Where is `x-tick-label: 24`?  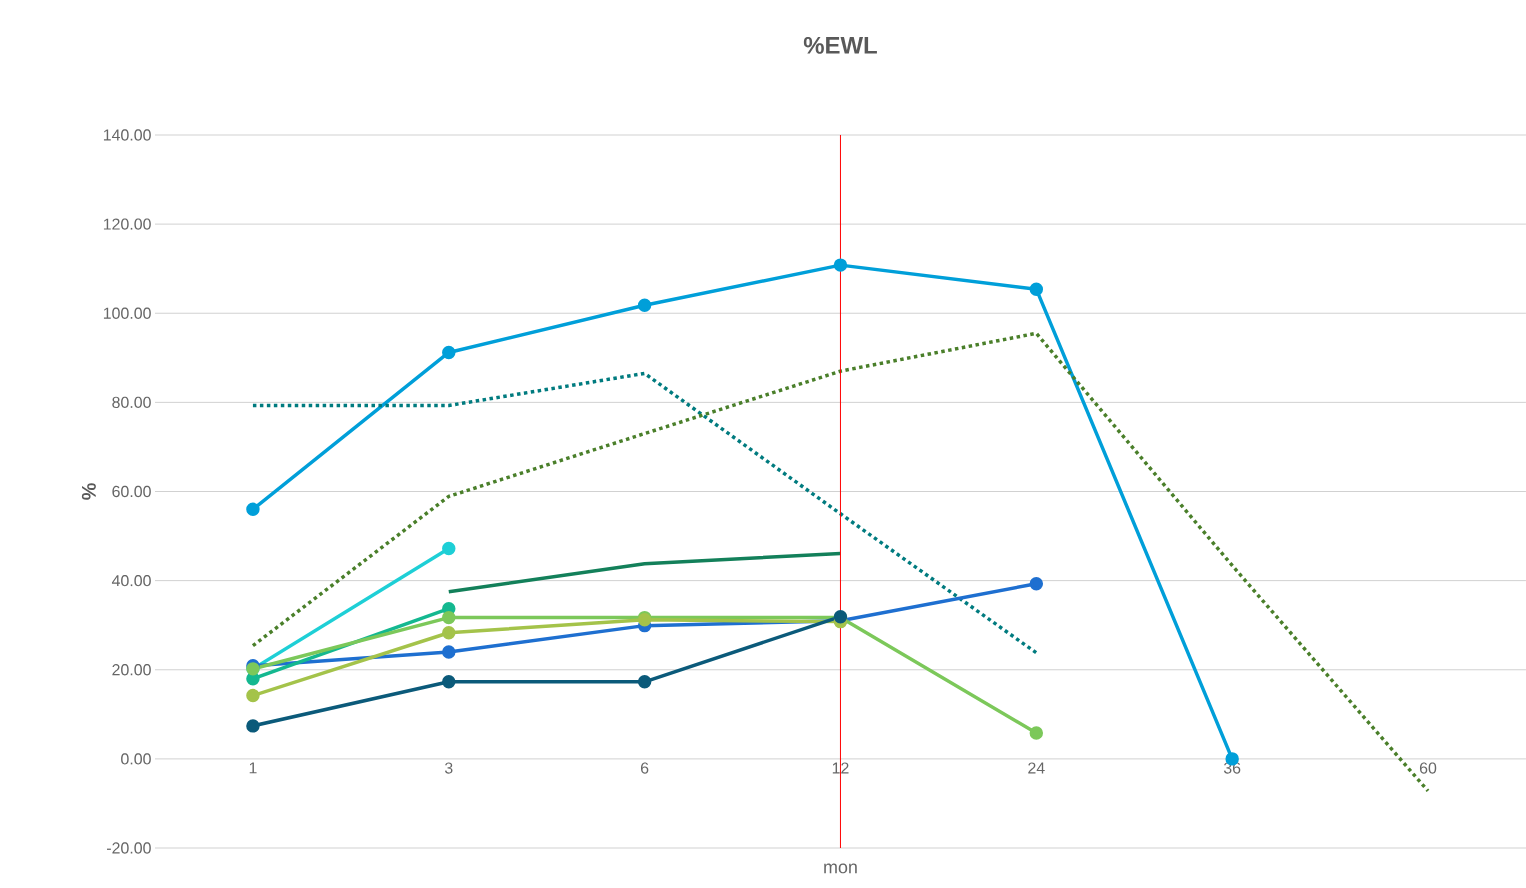
x-tick-label: 24 is located at coordinates (1036, 768).